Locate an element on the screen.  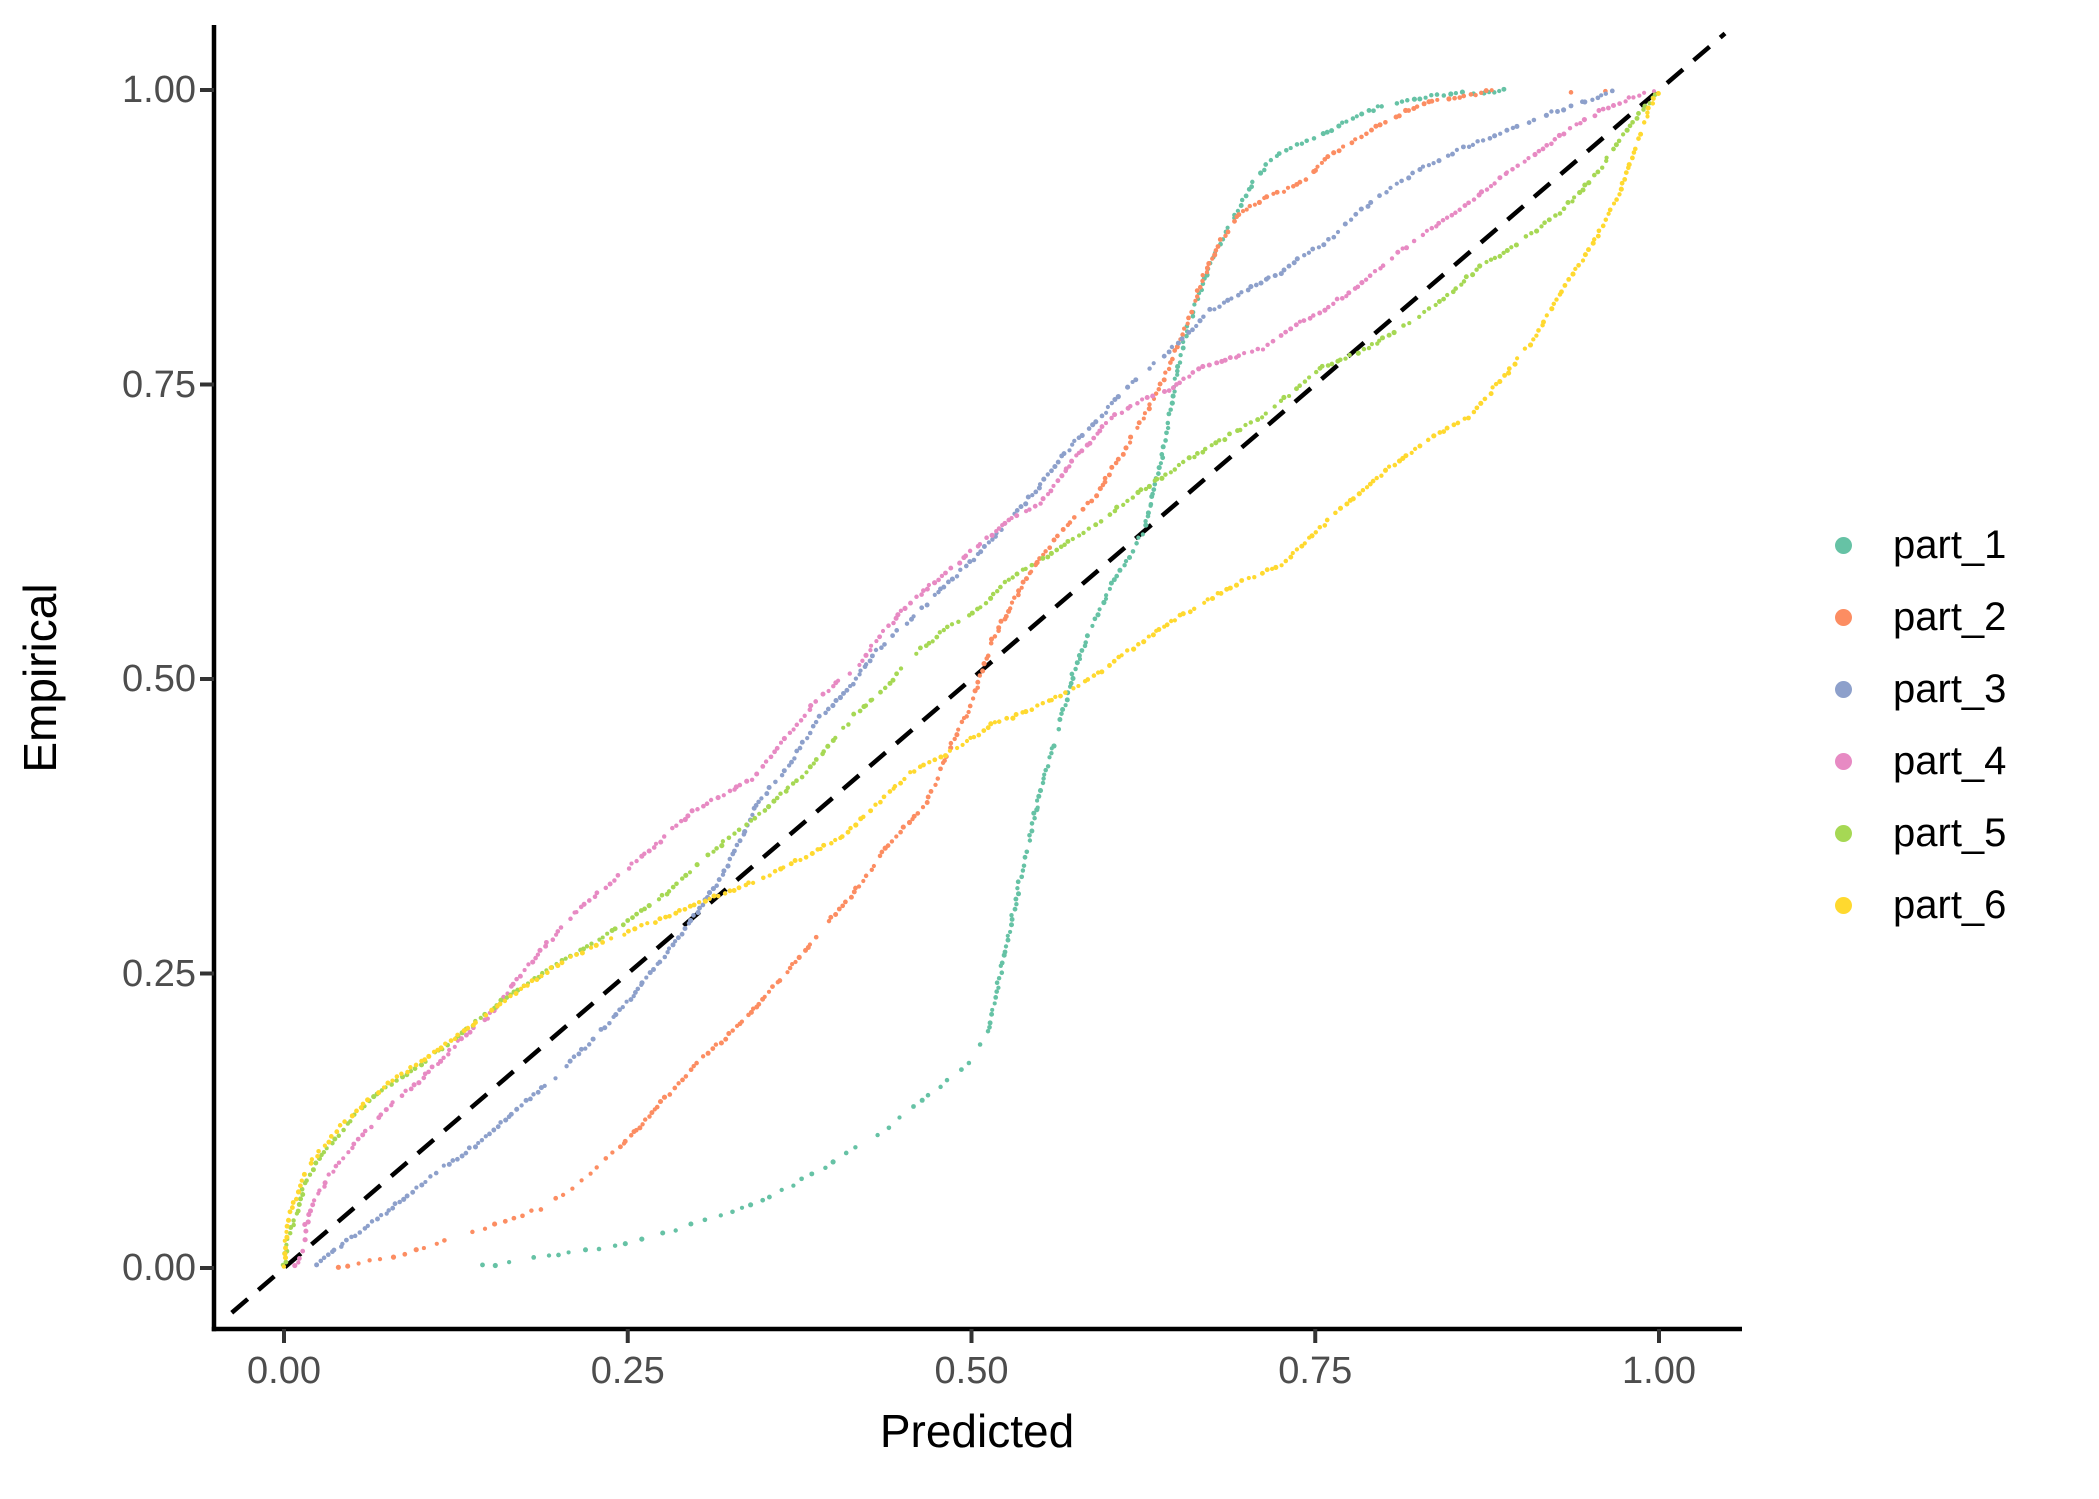
legend-item-part_1: part_1 is located at coordinates (1920, 545).